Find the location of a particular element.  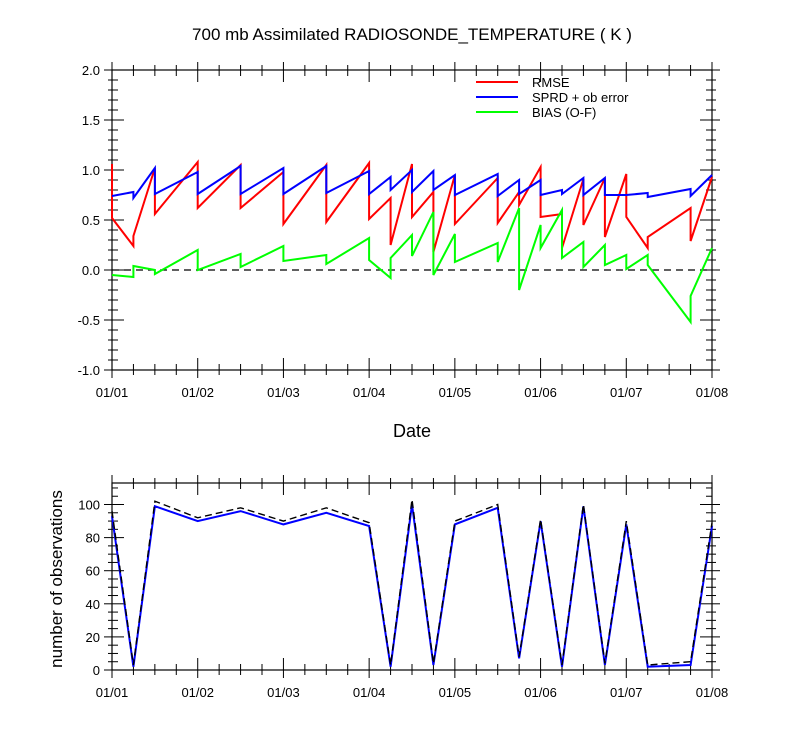

legend-label: RMSE is located at coordinates (551, 82).